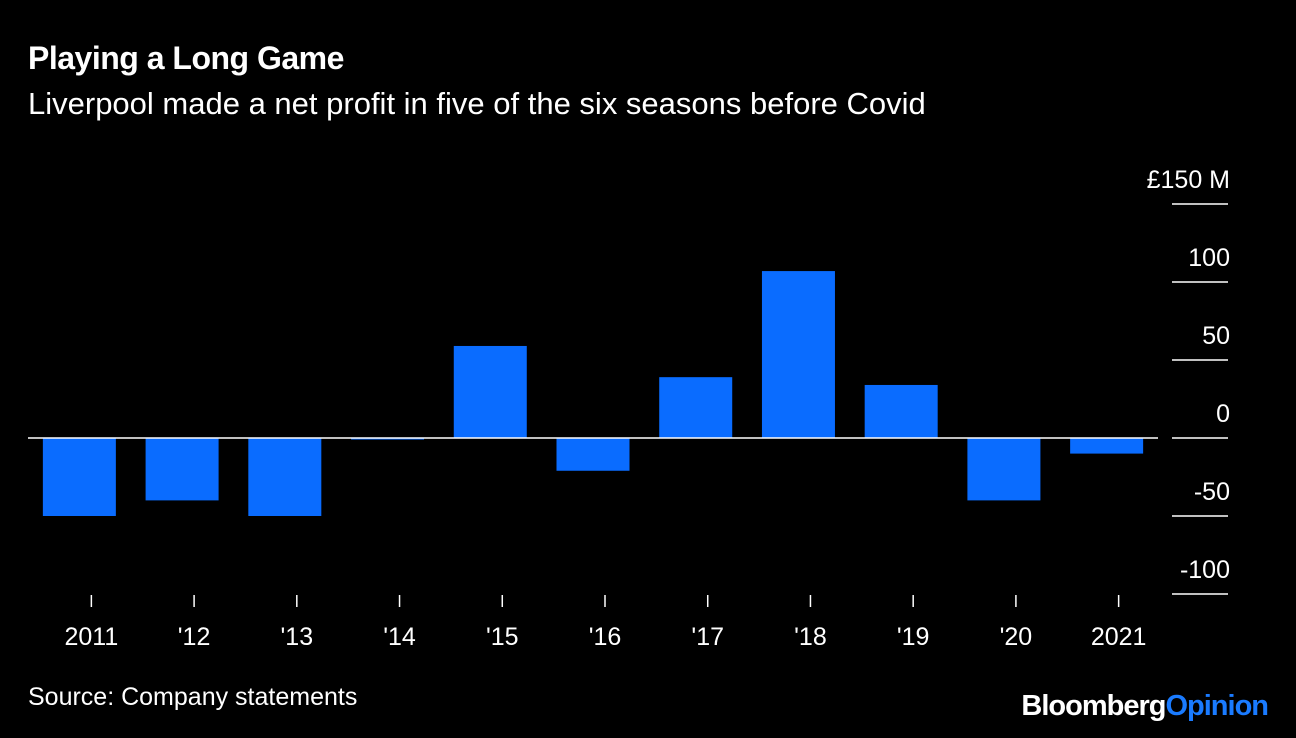 The width and height of the screenshot is (1296, 738). Describe the element at coordinates (1216, 336) in the screenshot. I see `y-tick-label-2: 50` at that location.